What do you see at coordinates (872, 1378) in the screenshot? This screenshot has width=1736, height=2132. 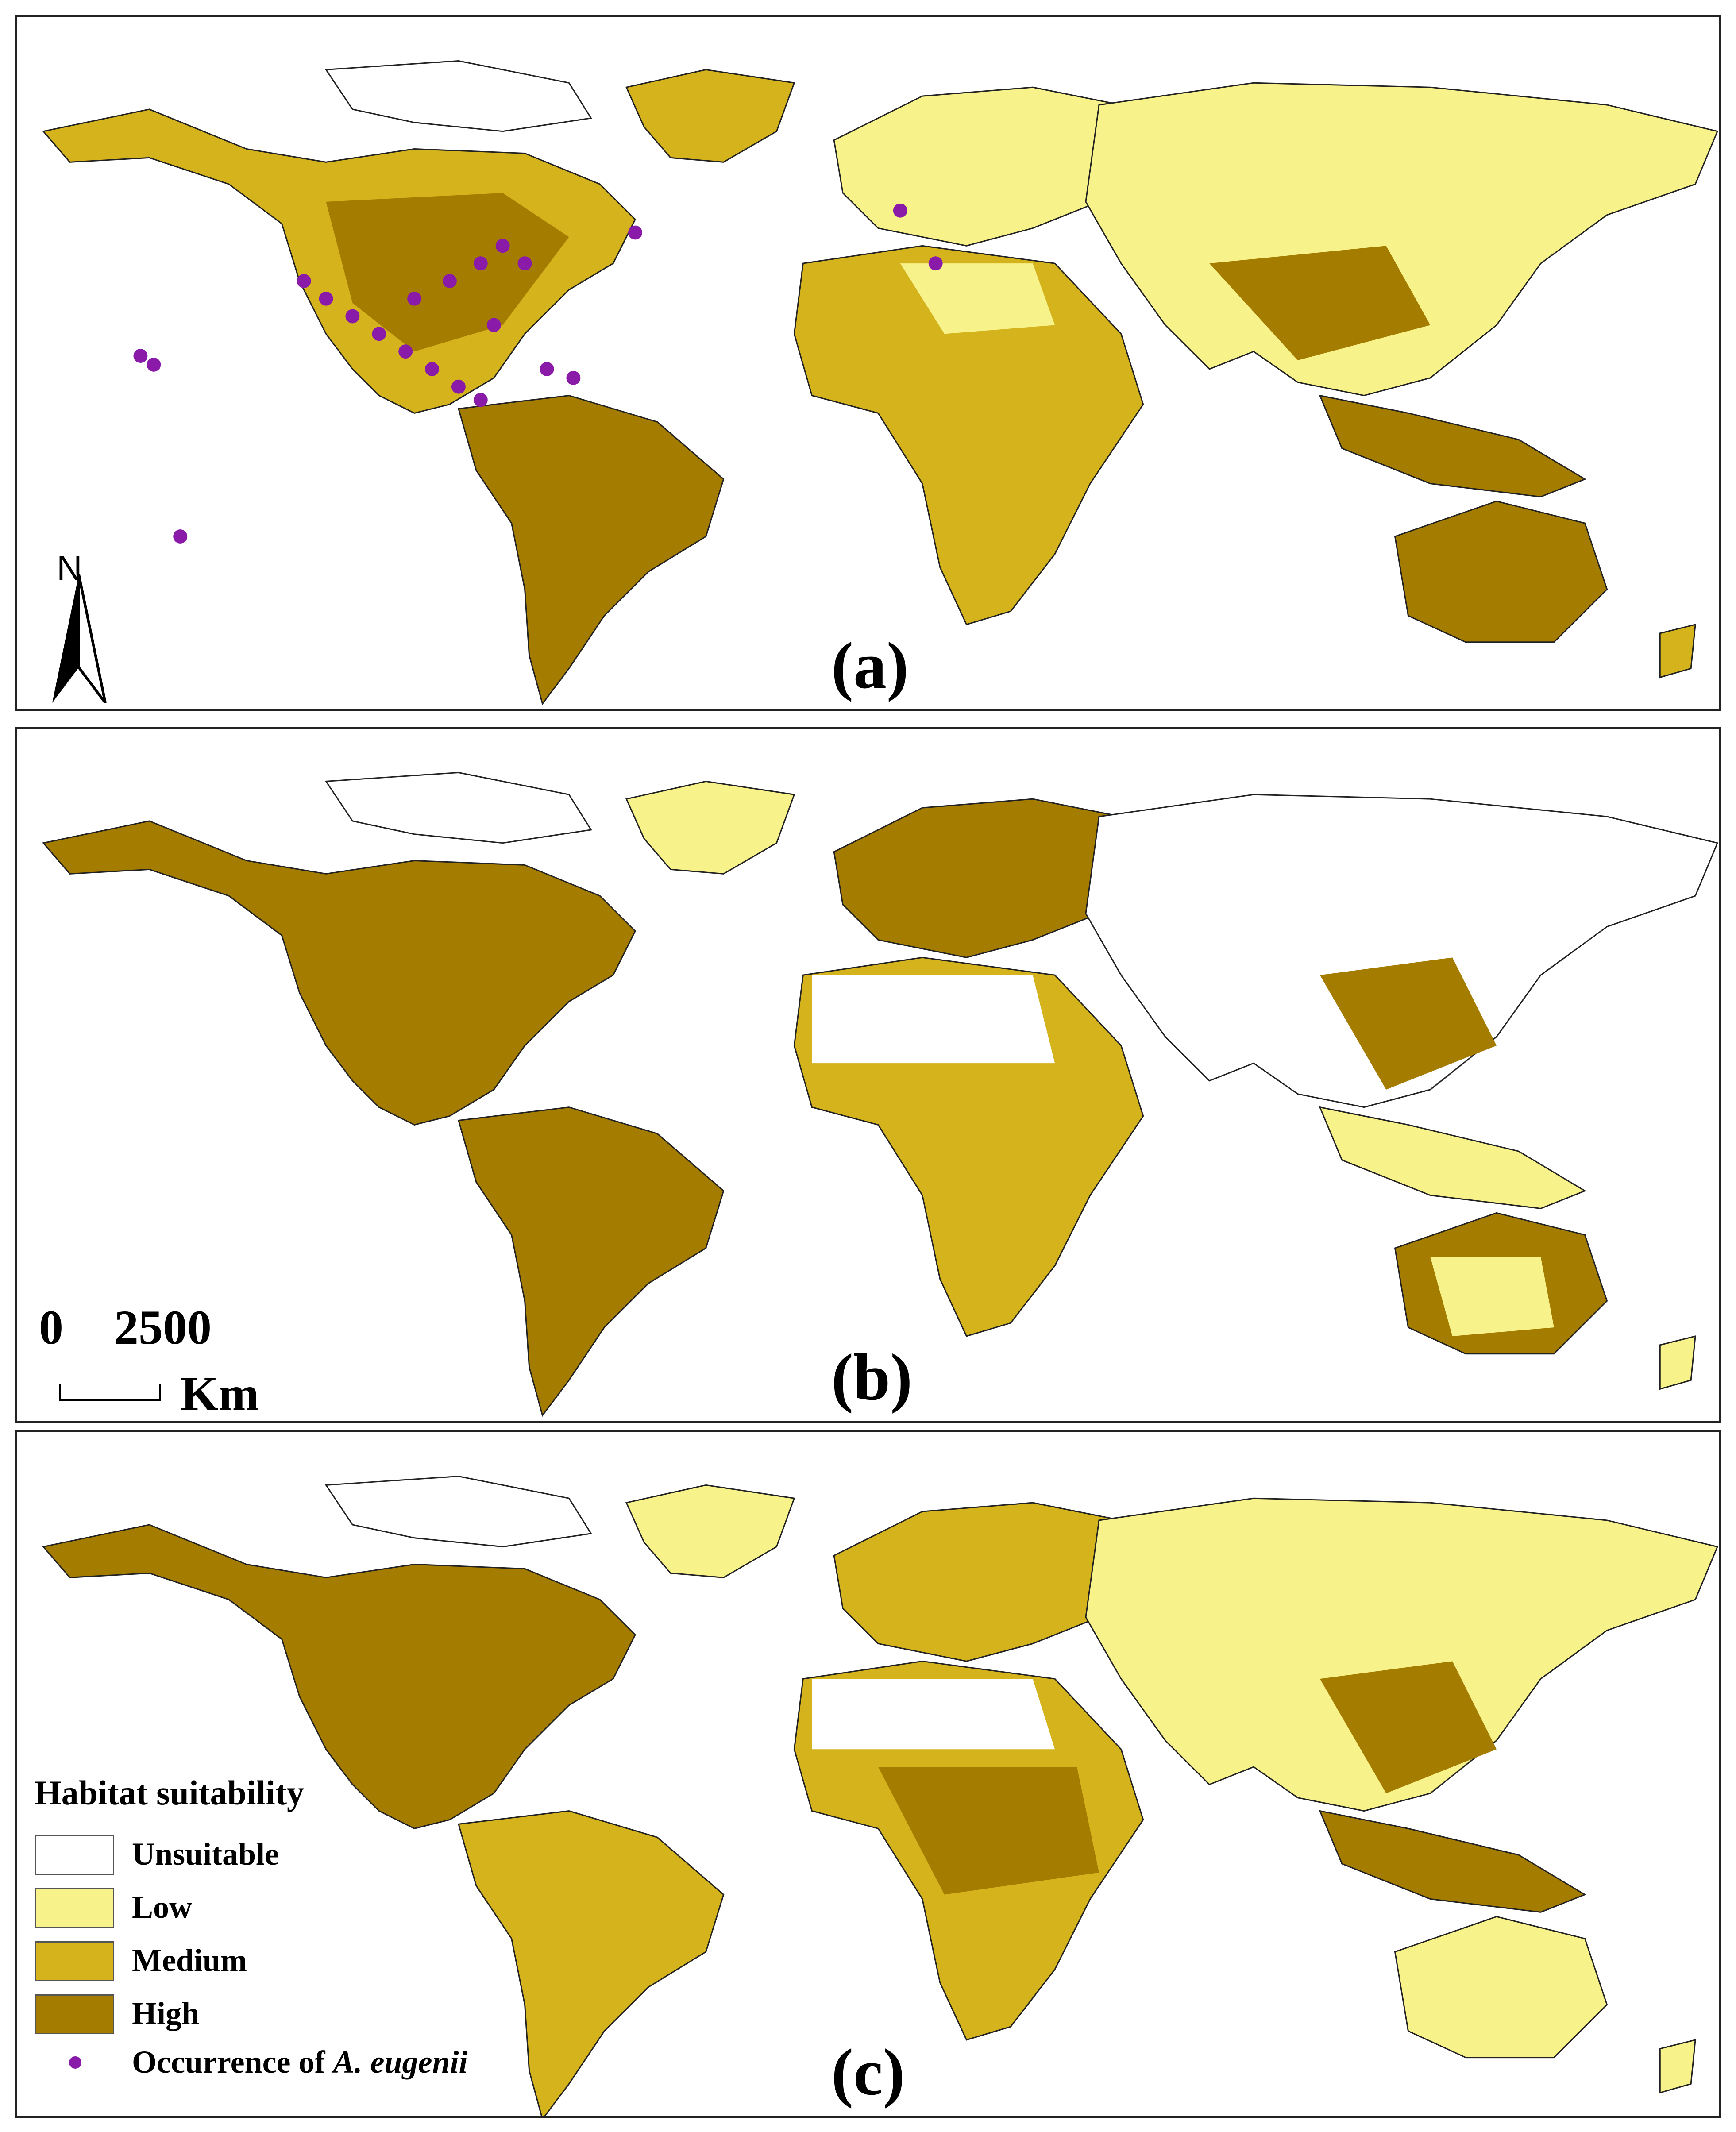 I see `panel-label-b: (b)` at bounding box center [872, 1378].